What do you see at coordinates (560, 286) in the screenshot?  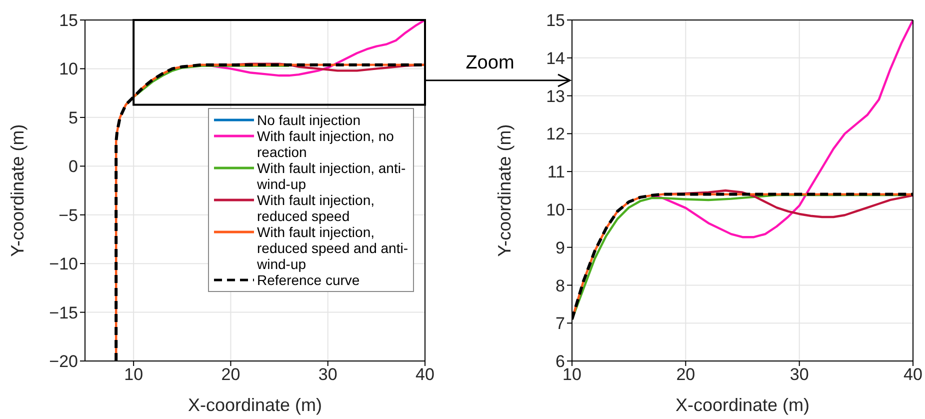 I see `y-tick-label: 8` at bounding box center [560, 286].